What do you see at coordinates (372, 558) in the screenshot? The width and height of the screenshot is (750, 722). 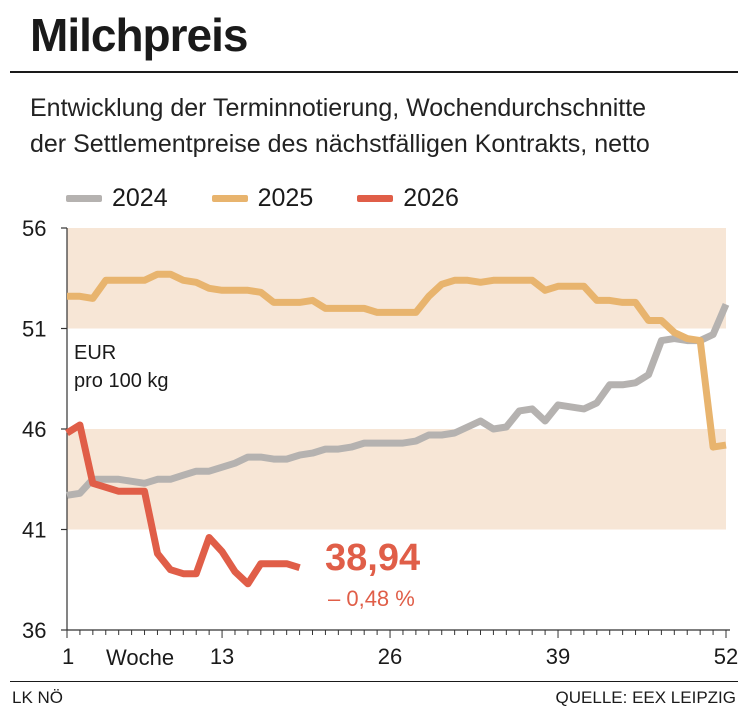 I see `latest-value-label: 38,94` at bounding box center [372, 558].